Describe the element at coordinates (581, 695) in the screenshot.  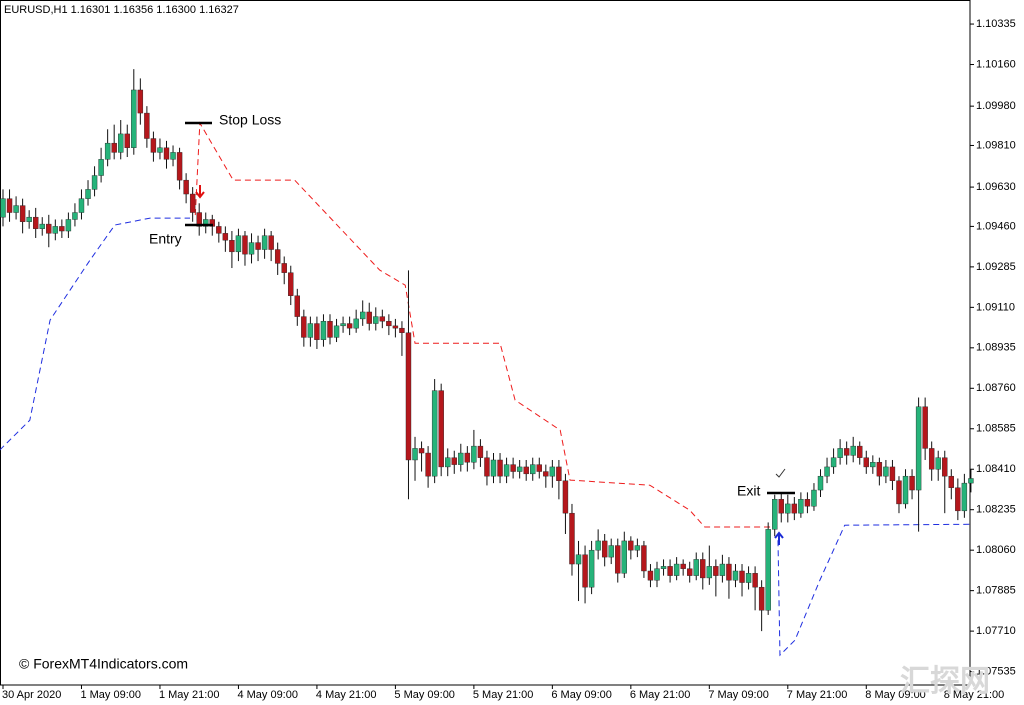
I see `x-tick-label: 6 May 09:00` at that location.